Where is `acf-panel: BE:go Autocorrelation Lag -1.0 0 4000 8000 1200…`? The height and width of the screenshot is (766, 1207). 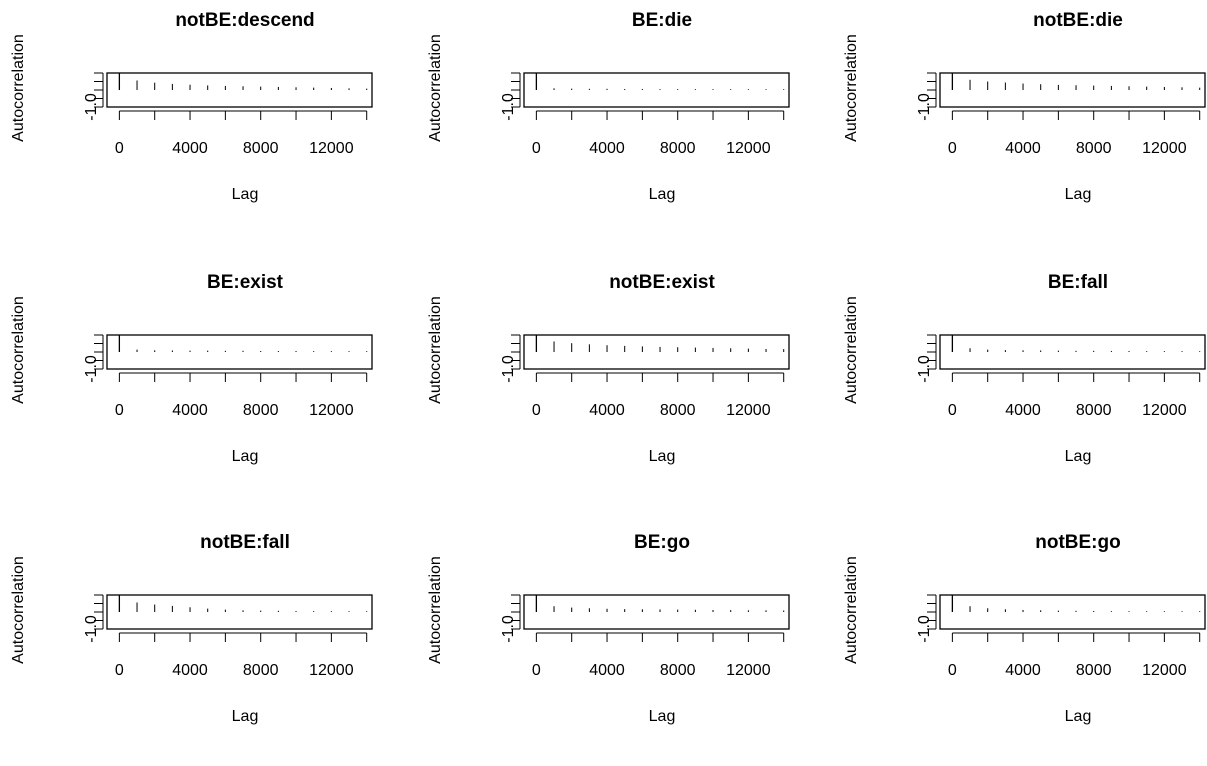
acf-panel: BE:go Autocorrelation Lag -1.0 0 4000 8000 1200… is located at coordinates (617, 644).